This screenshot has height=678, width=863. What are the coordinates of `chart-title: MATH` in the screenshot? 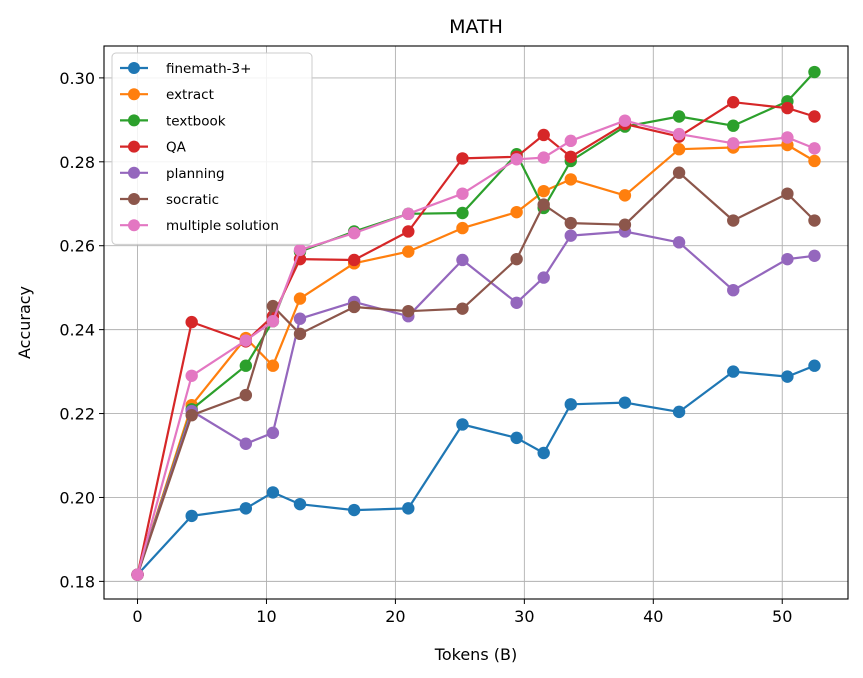 It's located at (476, 27).